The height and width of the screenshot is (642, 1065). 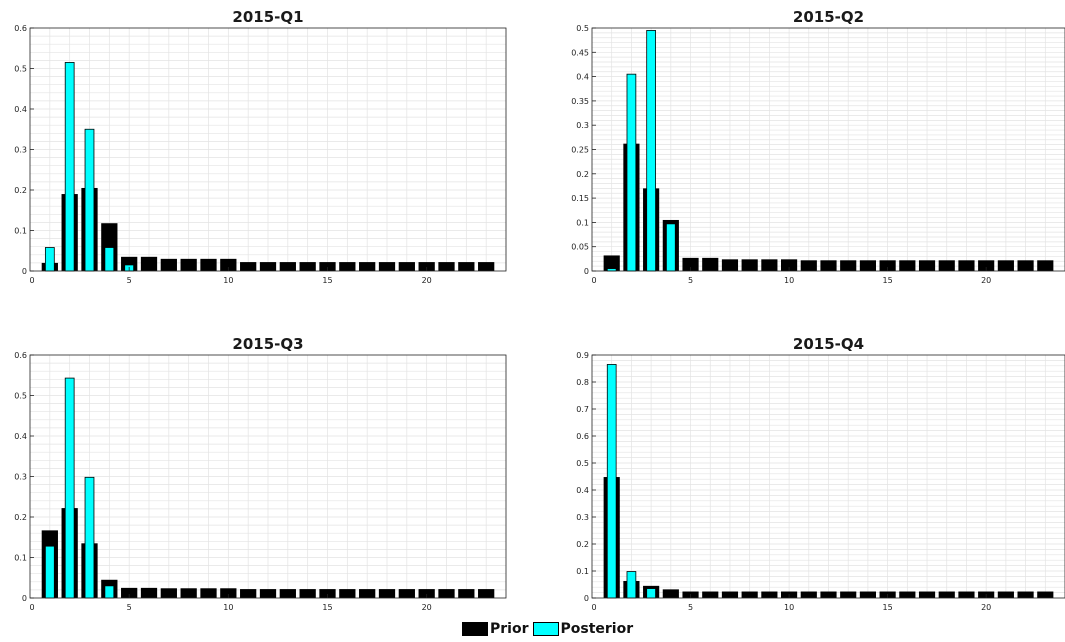 I want to click on prior-swatch, so click(x=475, y=629).